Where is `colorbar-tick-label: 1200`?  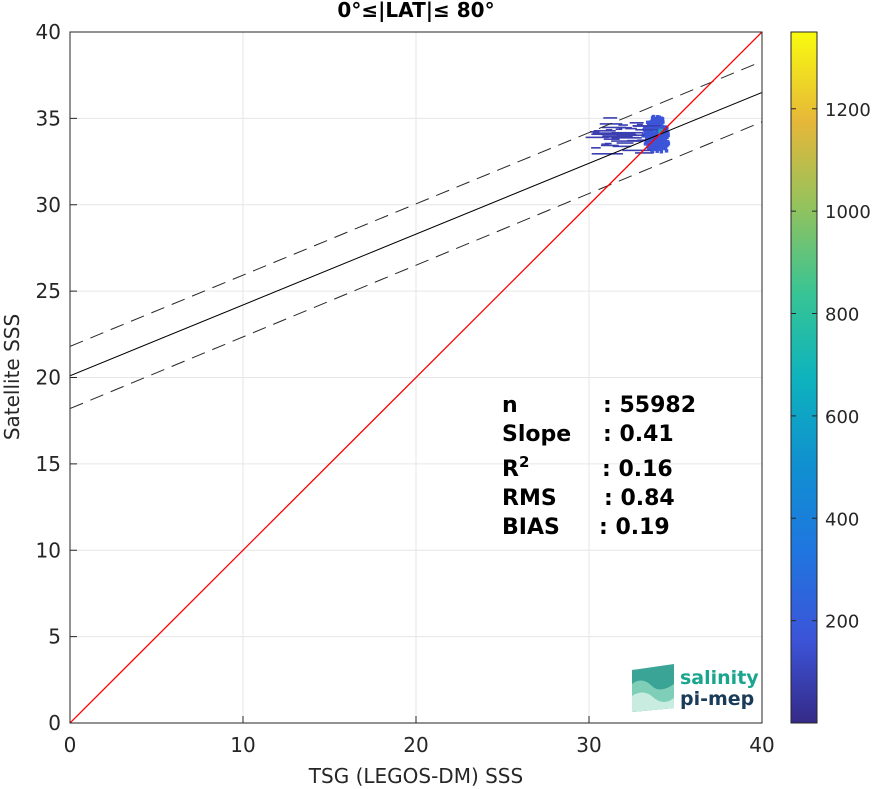 colorbar-tick-label: 1200 is located at coordinates (848, 110).